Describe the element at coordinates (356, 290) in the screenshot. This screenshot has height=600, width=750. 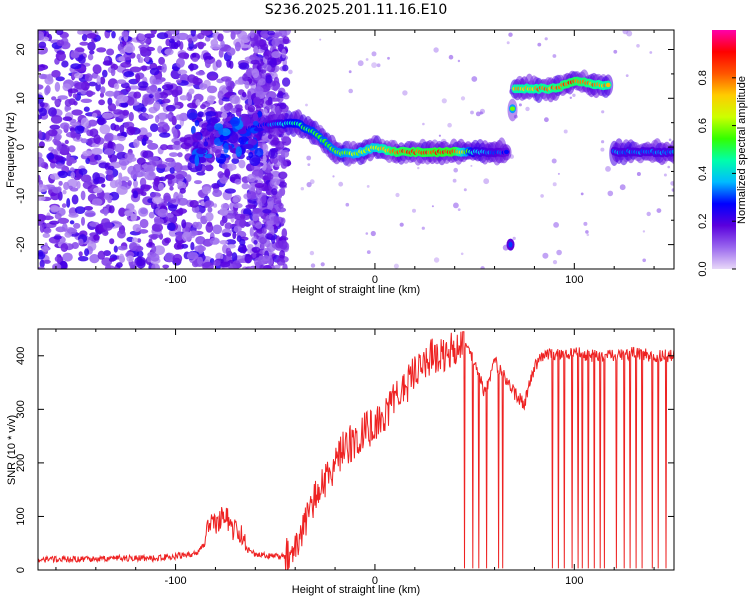
I see `spectrogram-x-label: Height of straight line (km)` at that location.